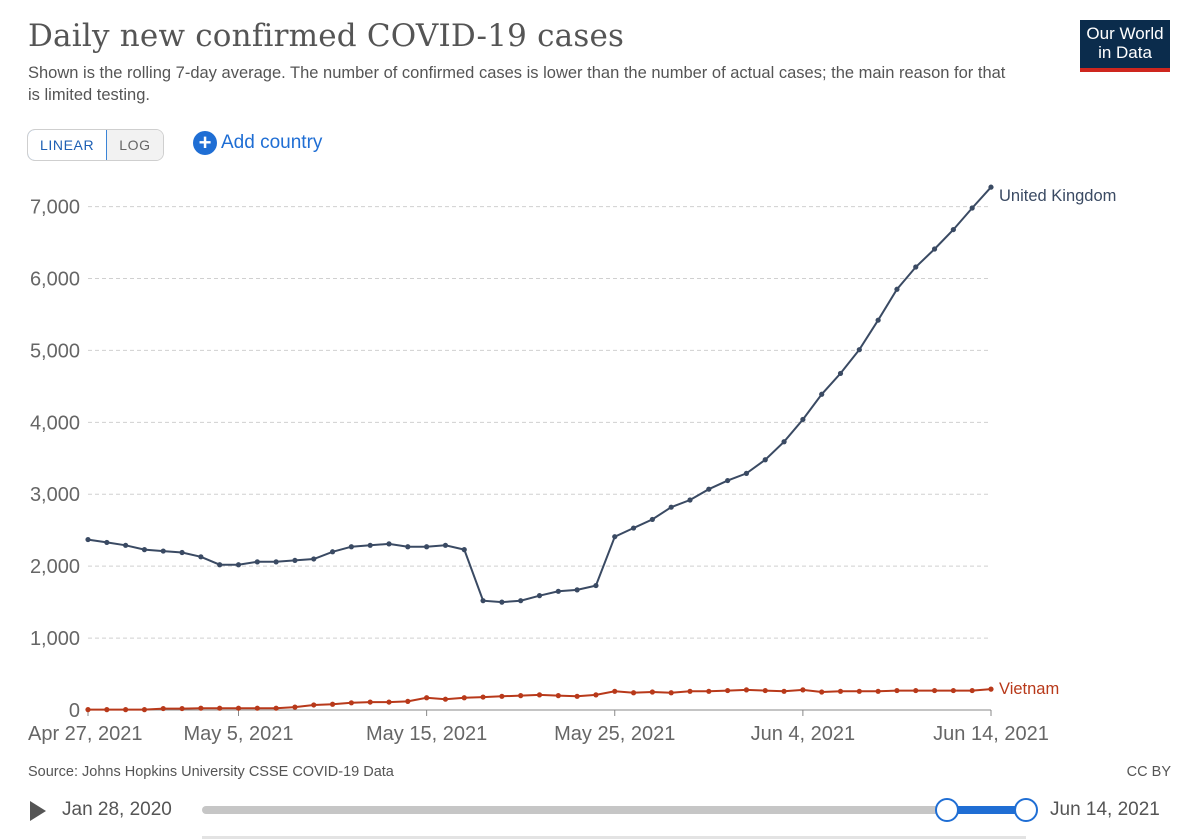  What do you see at coordinates (55, 639) in the screenshot?
I see `y-tick-label: 1,000` at bounding box center [55, 639].